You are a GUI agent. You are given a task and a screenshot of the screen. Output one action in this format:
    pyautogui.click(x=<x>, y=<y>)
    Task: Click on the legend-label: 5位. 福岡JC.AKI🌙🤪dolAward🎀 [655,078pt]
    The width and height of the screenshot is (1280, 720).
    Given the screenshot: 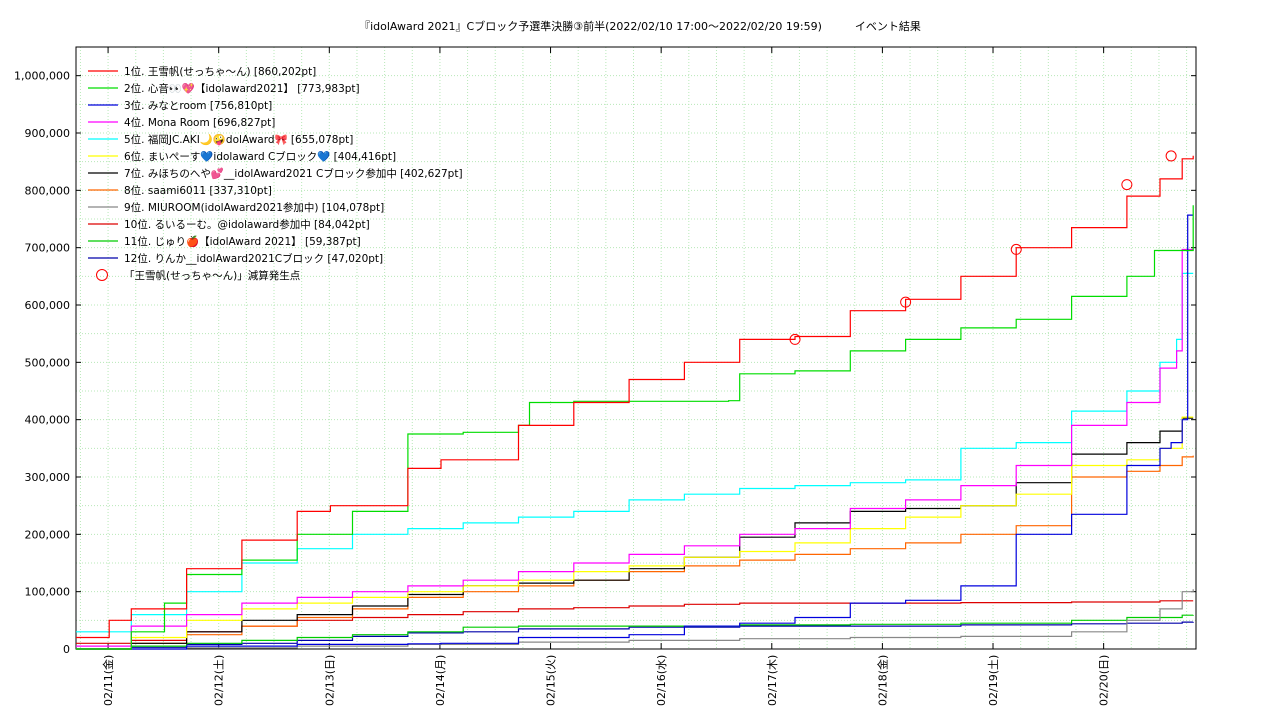 What is the action you would take?
    pyautogui.click(x=238, y=139)
    